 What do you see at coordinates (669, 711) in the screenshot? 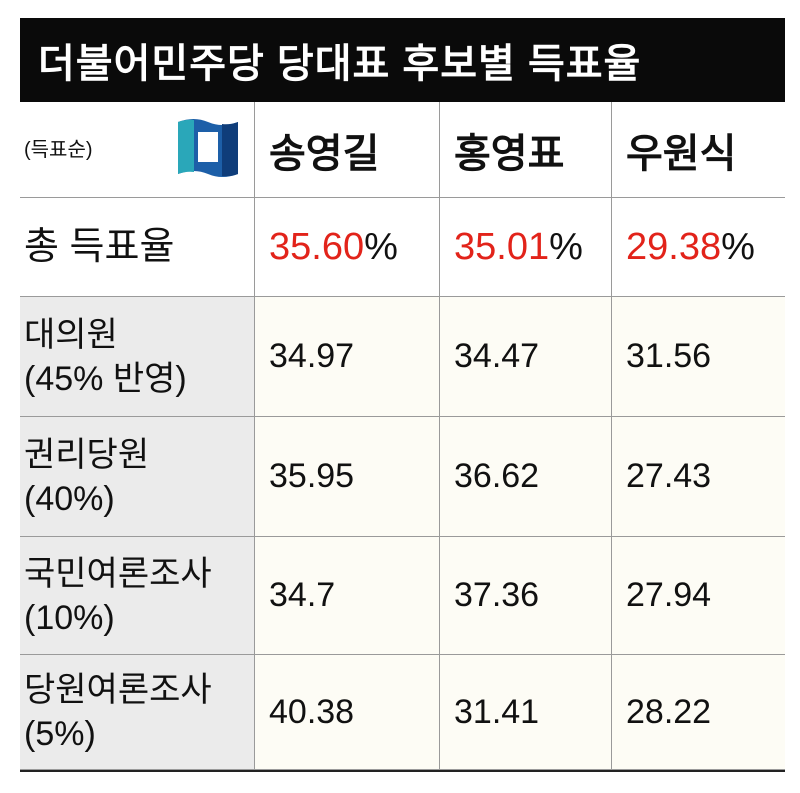
I see `value: 28.22` at bounding box center [669, 711].